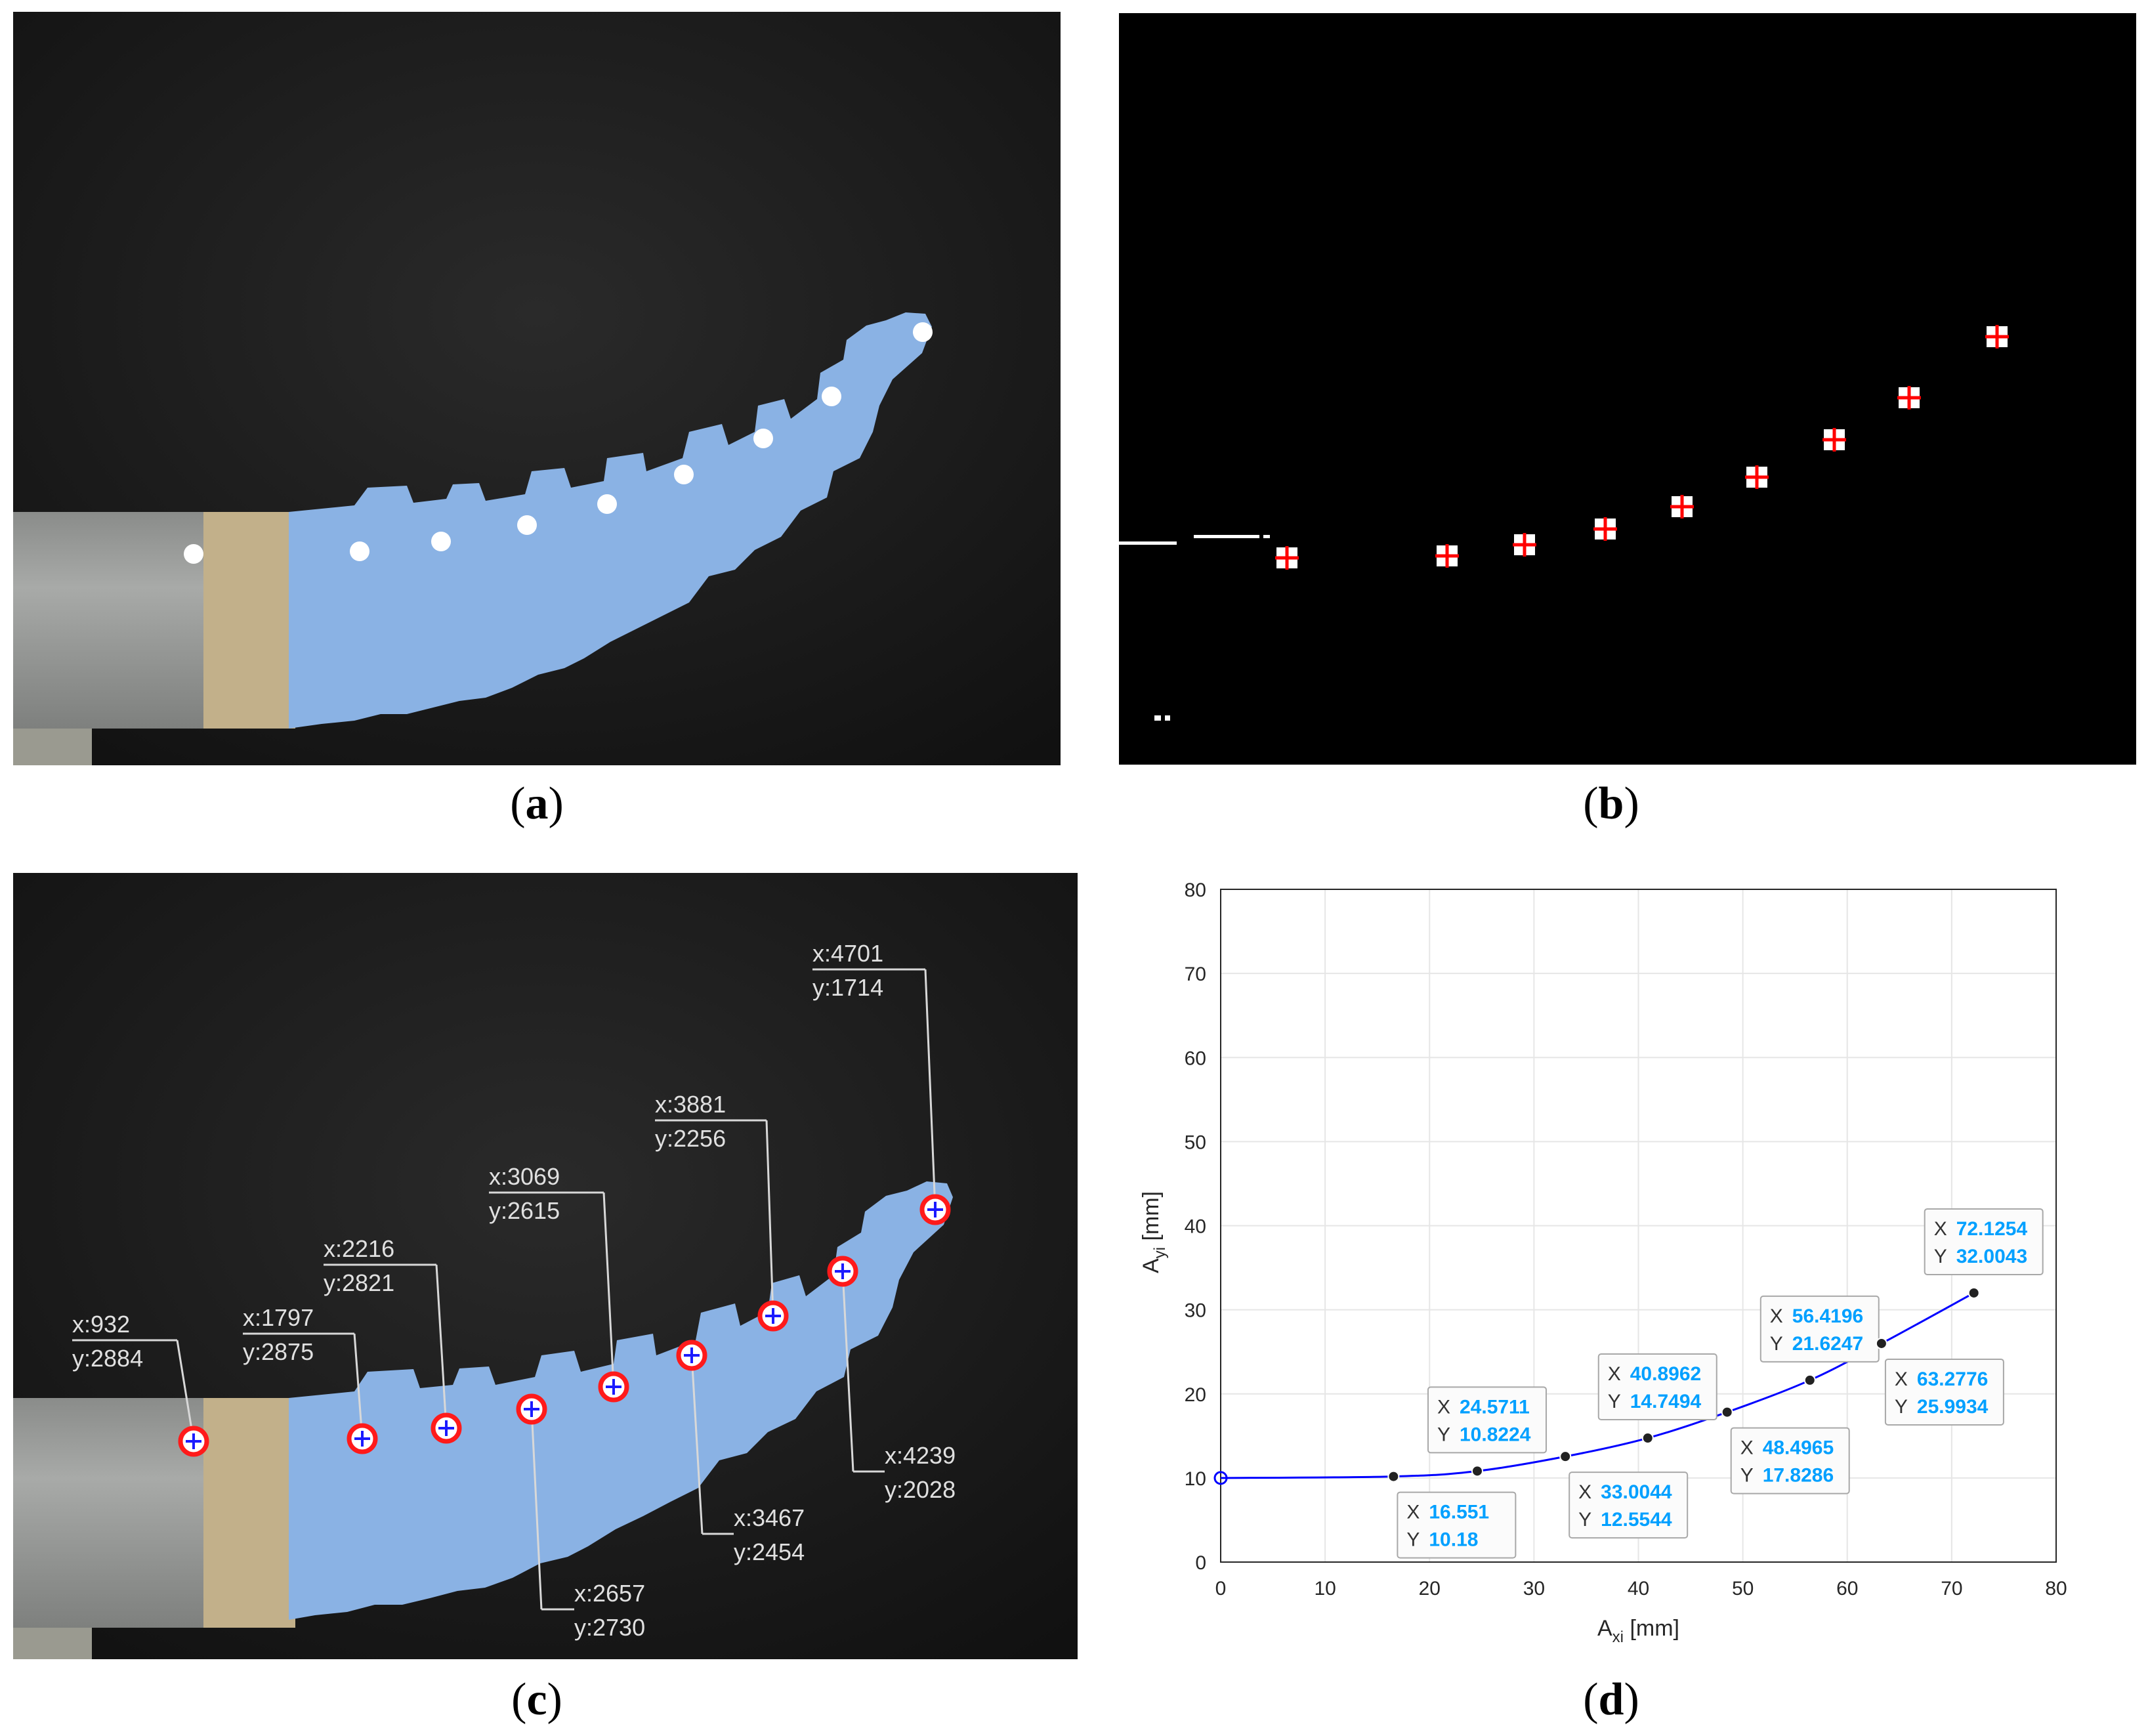 The image size is (2148, 1736). What do you see at coordinates (1798, 1476) in the screenshot?
I see `datatip-y-value: 17.8286` at bounding box center [1798, 1476].